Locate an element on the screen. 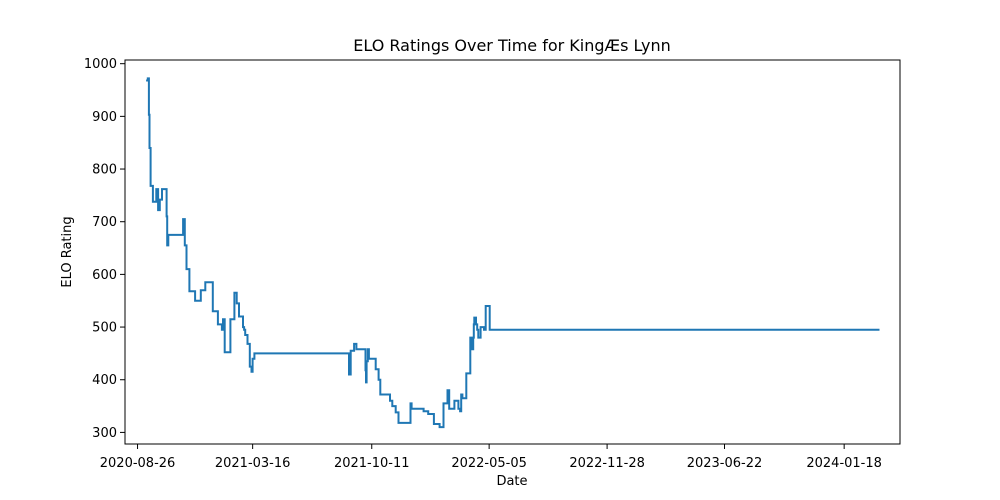 The height and width of the screenshot is (500, 1000). x-tick-label: 2022-05-05 is located at coordinates (489, 463).